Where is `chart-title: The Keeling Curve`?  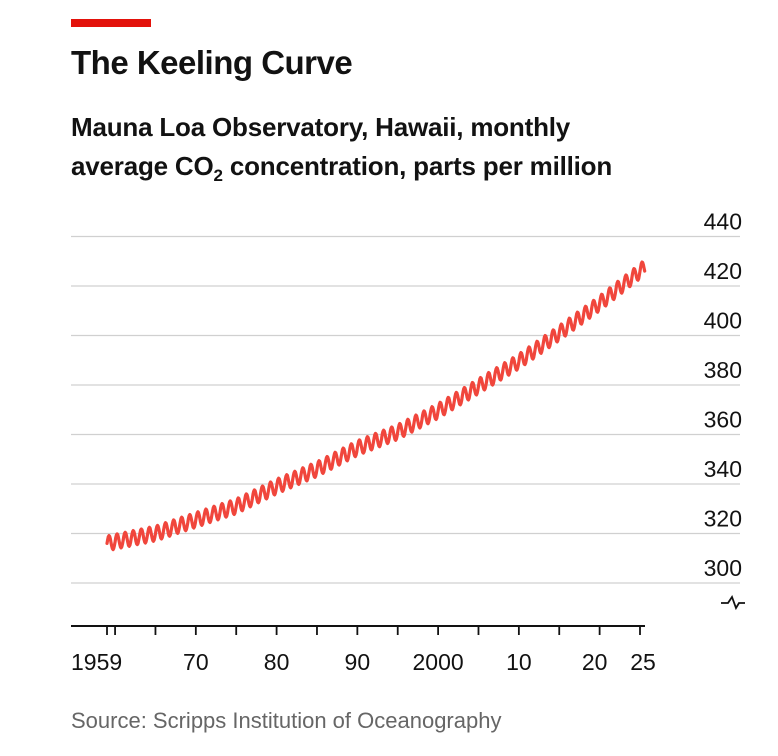 chart-title: The Keeling Curve is located at coordinates (212, 62).